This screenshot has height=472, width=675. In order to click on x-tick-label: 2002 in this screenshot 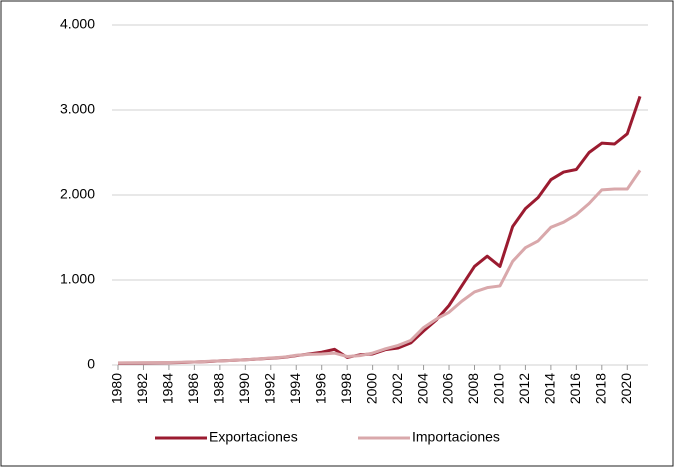, I will do `click(397, 388)`.